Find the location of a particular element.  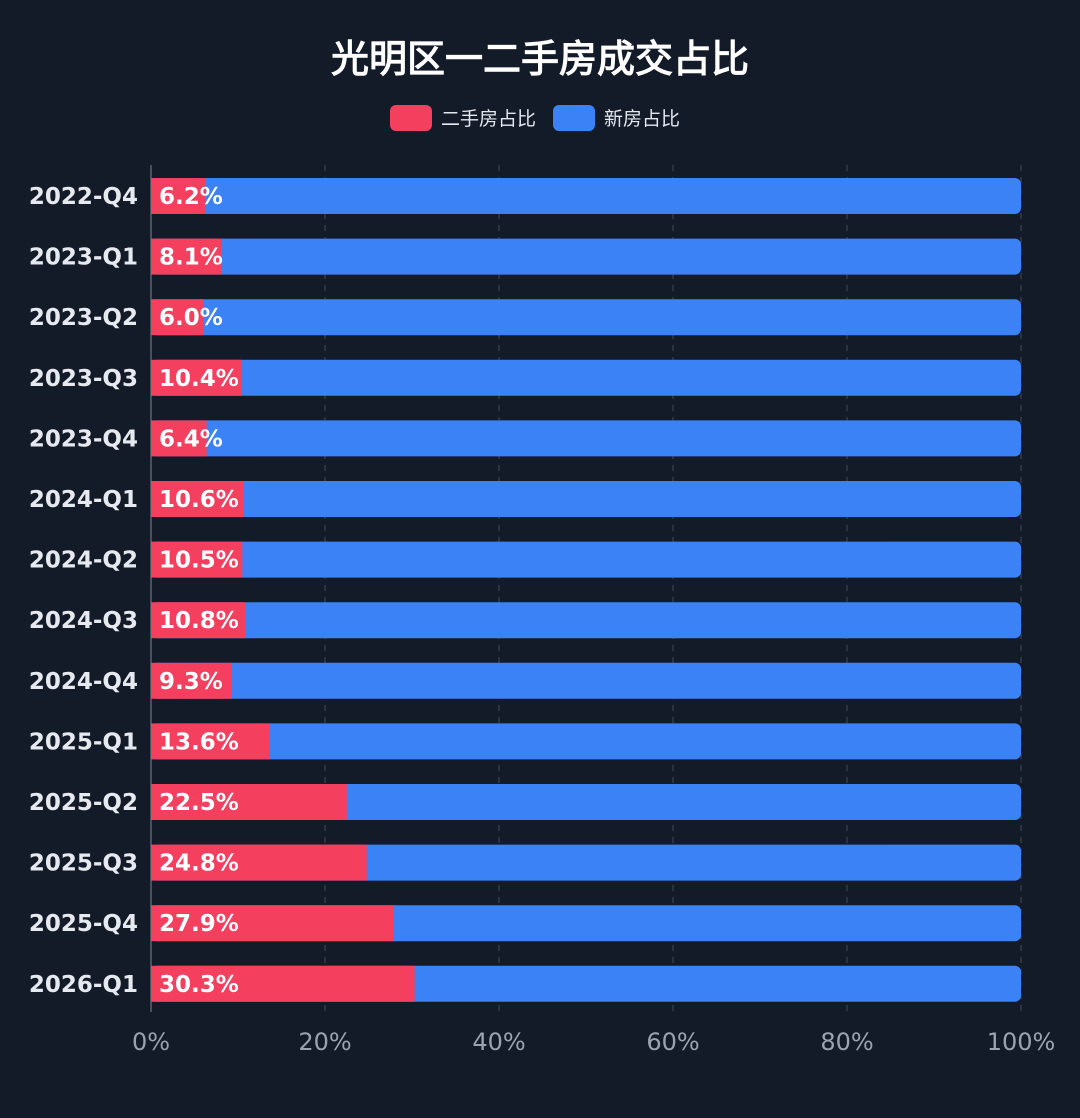

data-label: 27.9% is located at coordinates (199, 924).